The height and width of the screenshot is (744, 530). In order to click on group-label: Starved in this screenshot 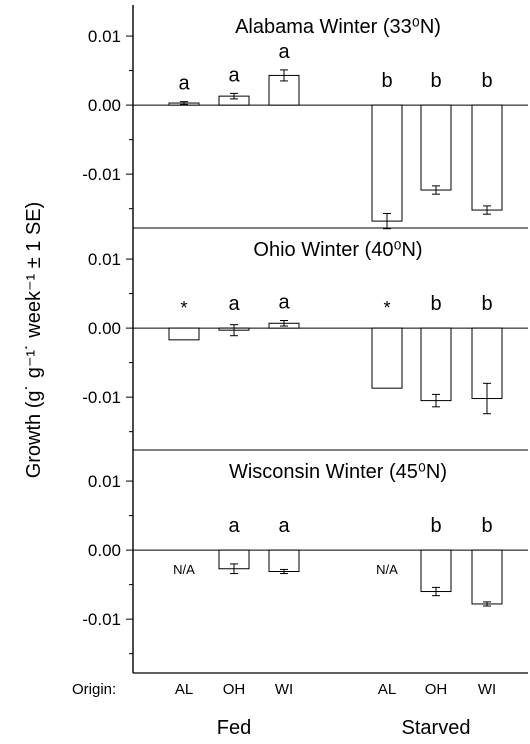, I will do `click(436, 728)`.